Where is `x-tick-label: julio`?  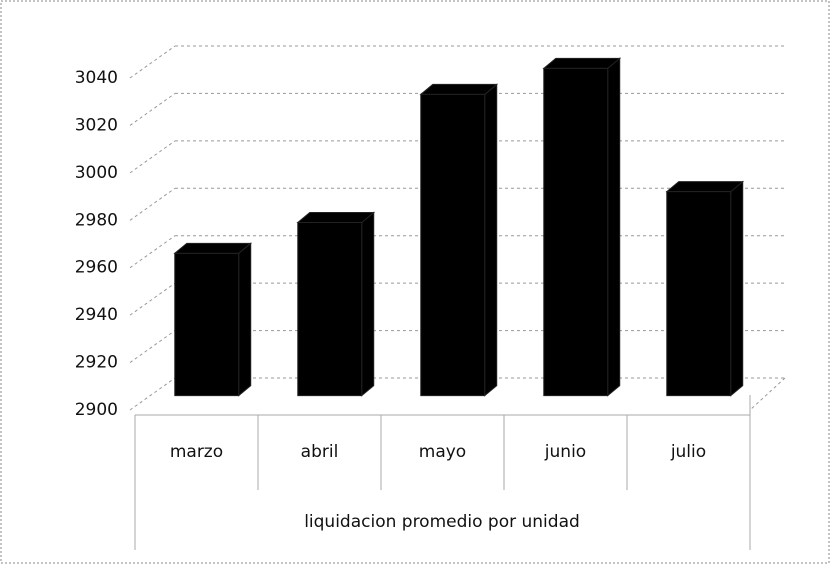
x-tick-label: julio is located at coordinates (688, 452).